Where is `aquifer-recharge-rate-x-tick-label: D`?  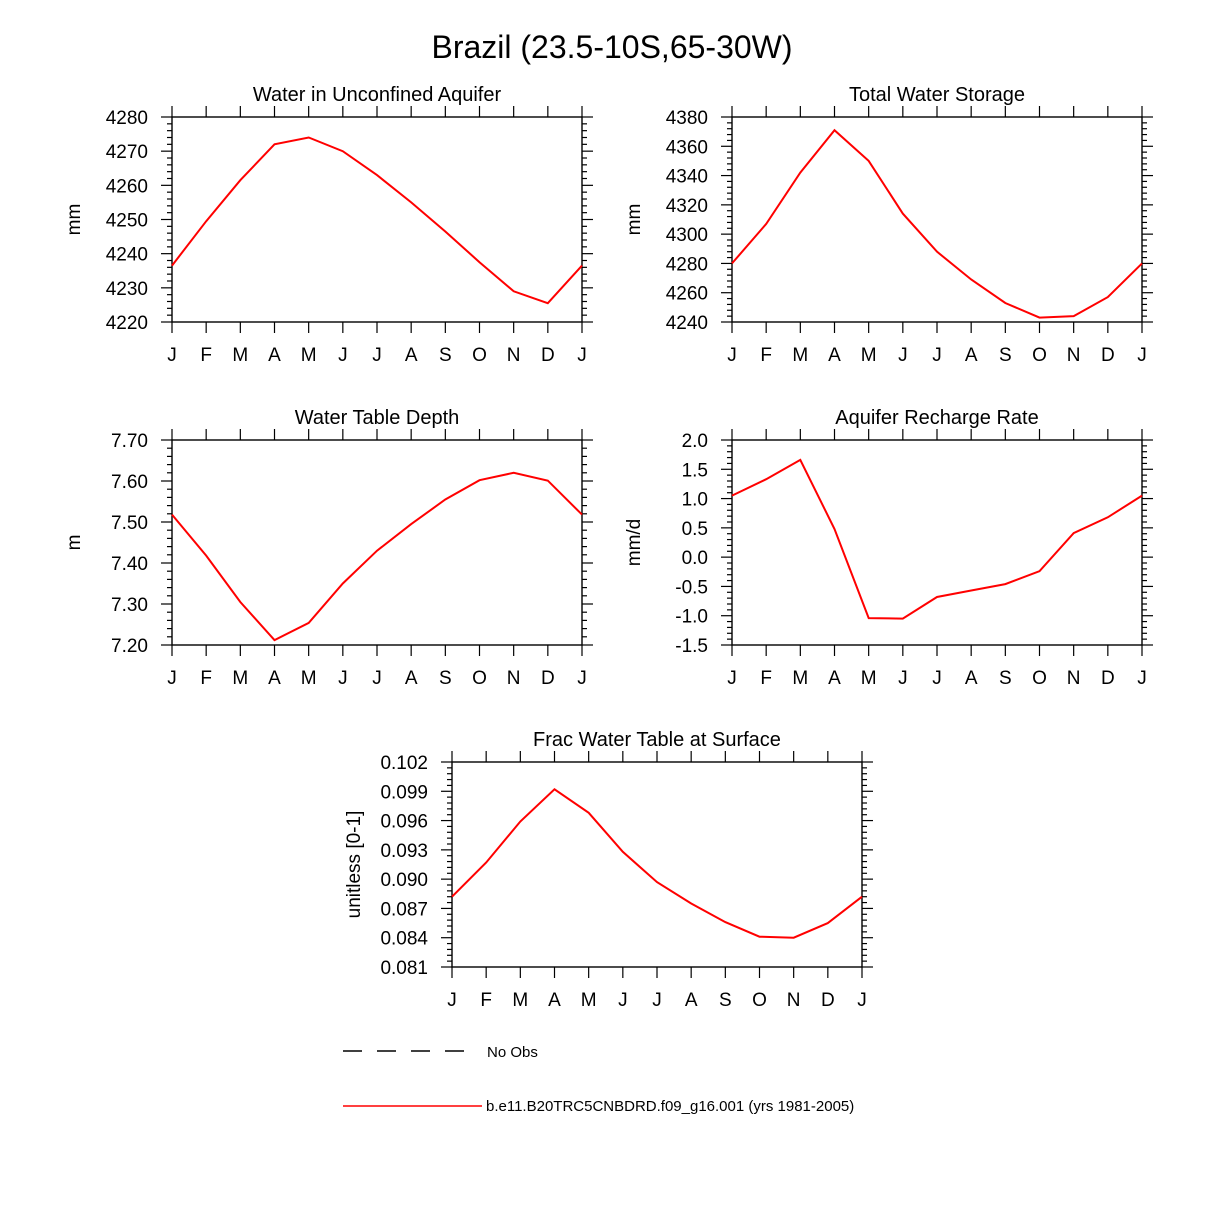 aquifer-recharge-rate-x-tick-label: D is located at coordinates (1108, 678).